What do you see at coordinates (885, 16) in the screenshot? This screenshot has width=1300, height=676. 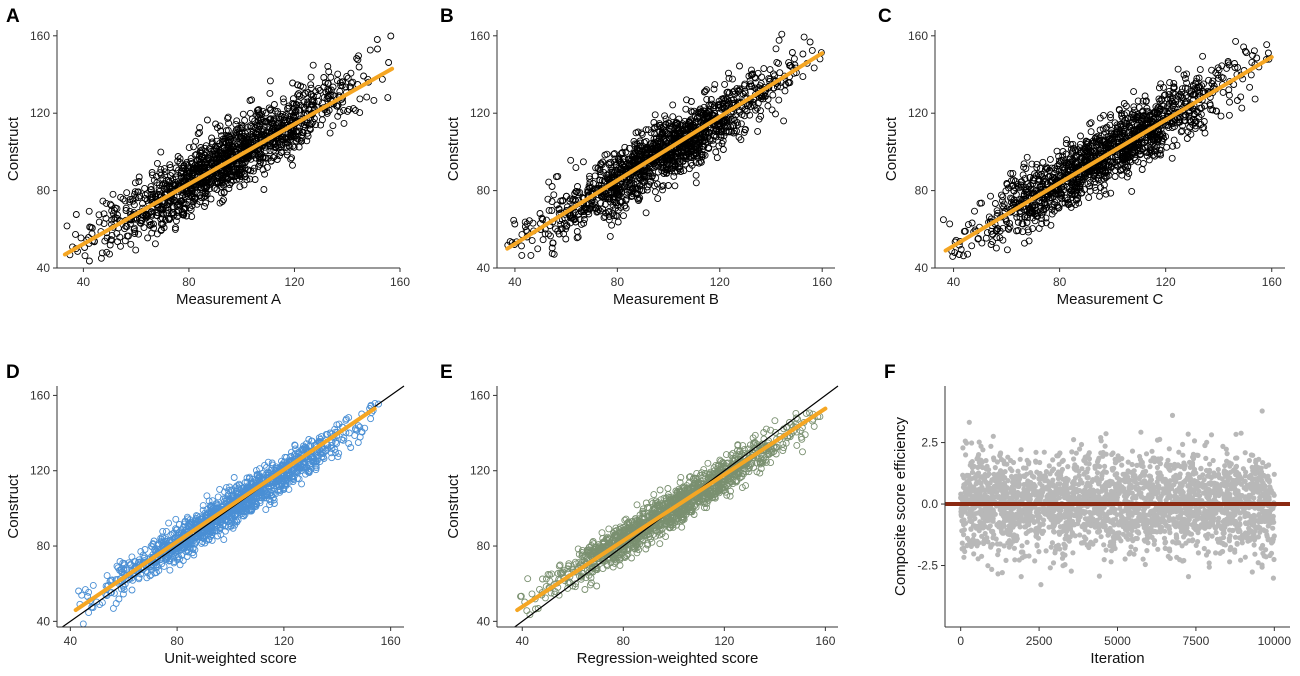 I see `panel-letter: C` at bounding box center [885, 16].